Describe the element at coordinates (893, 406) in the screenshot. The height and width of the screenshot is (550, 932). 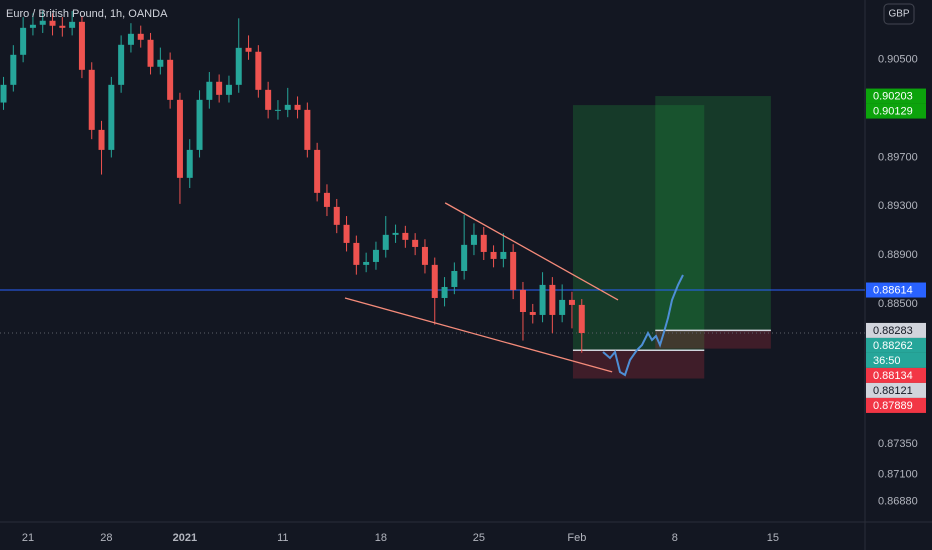
I see `stop-label: 0.87889` at that location.